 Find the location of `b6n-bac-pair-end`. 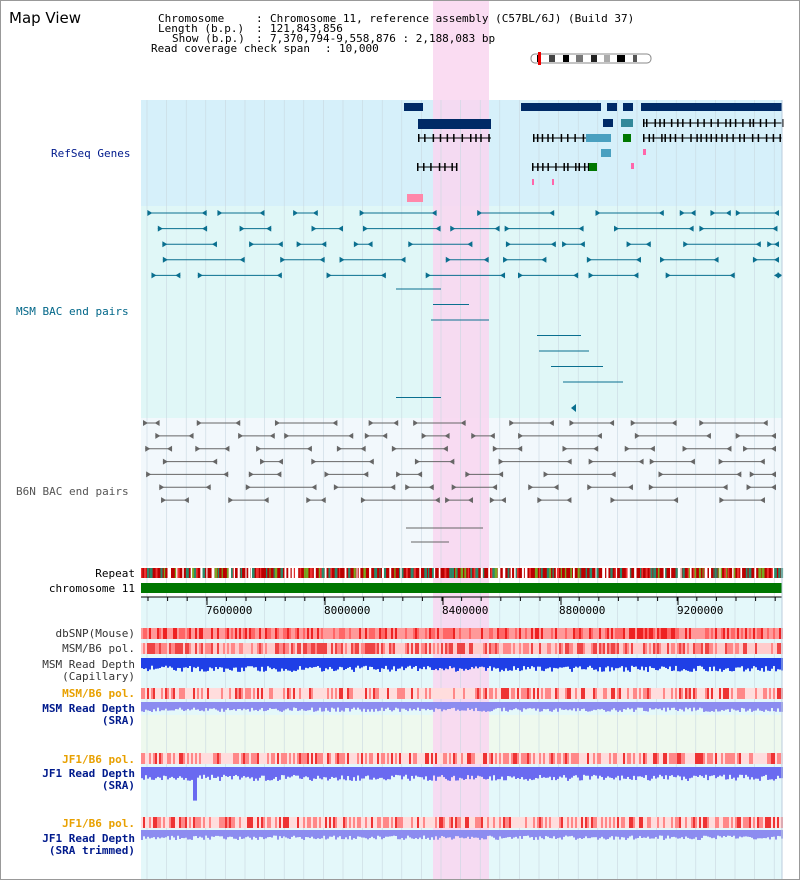

b6n-bac-pair-end is located at coordinates (367, 435).